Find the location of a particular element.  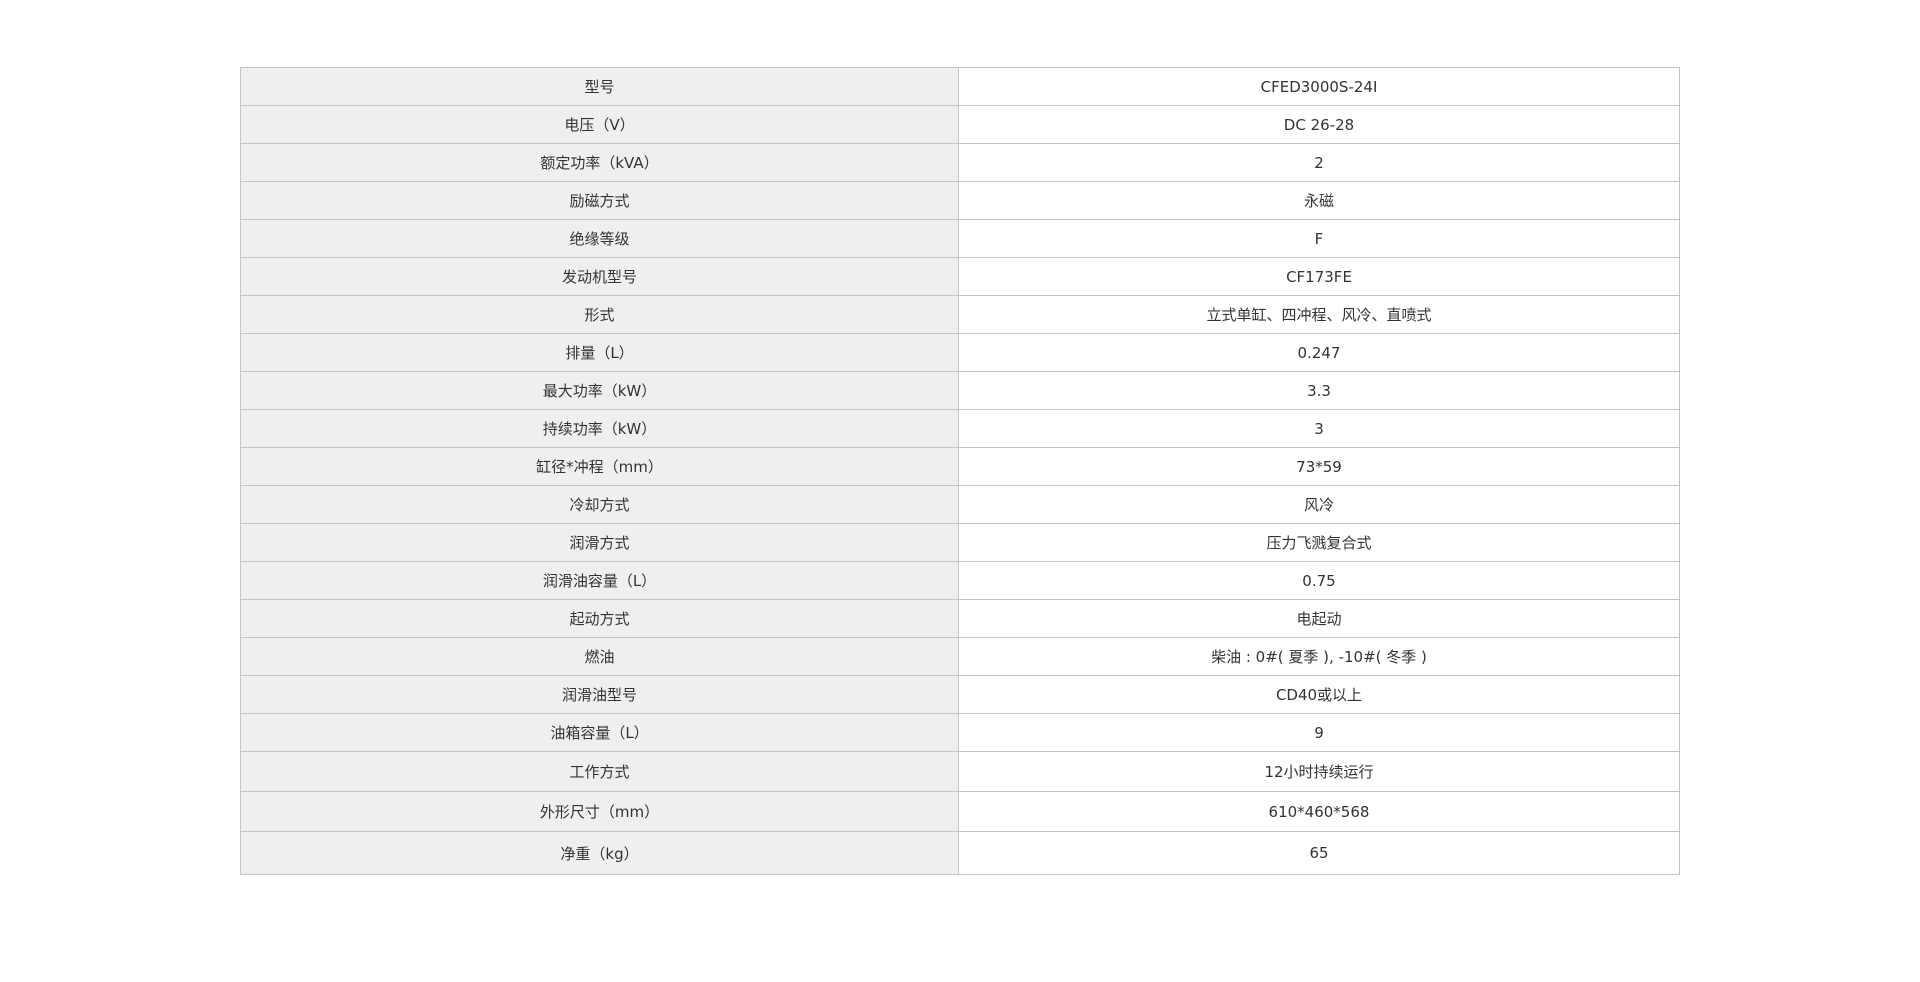

spec-value: 3.3 is located at coordinates (1319, 390).